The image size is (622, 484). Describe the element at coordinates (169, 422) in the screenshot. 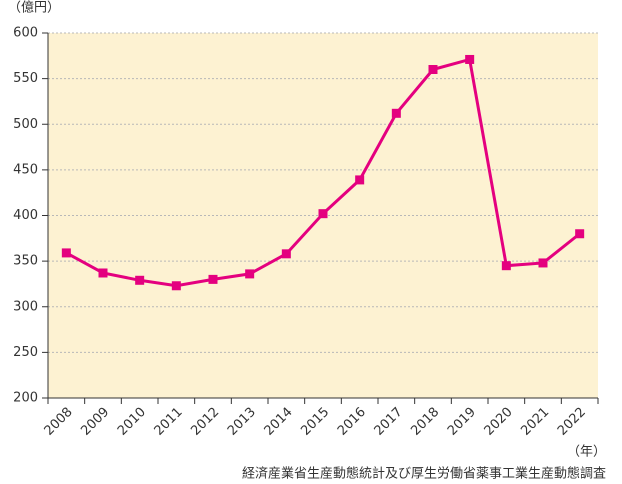

I see `x-tick-label: 2011` at that location.